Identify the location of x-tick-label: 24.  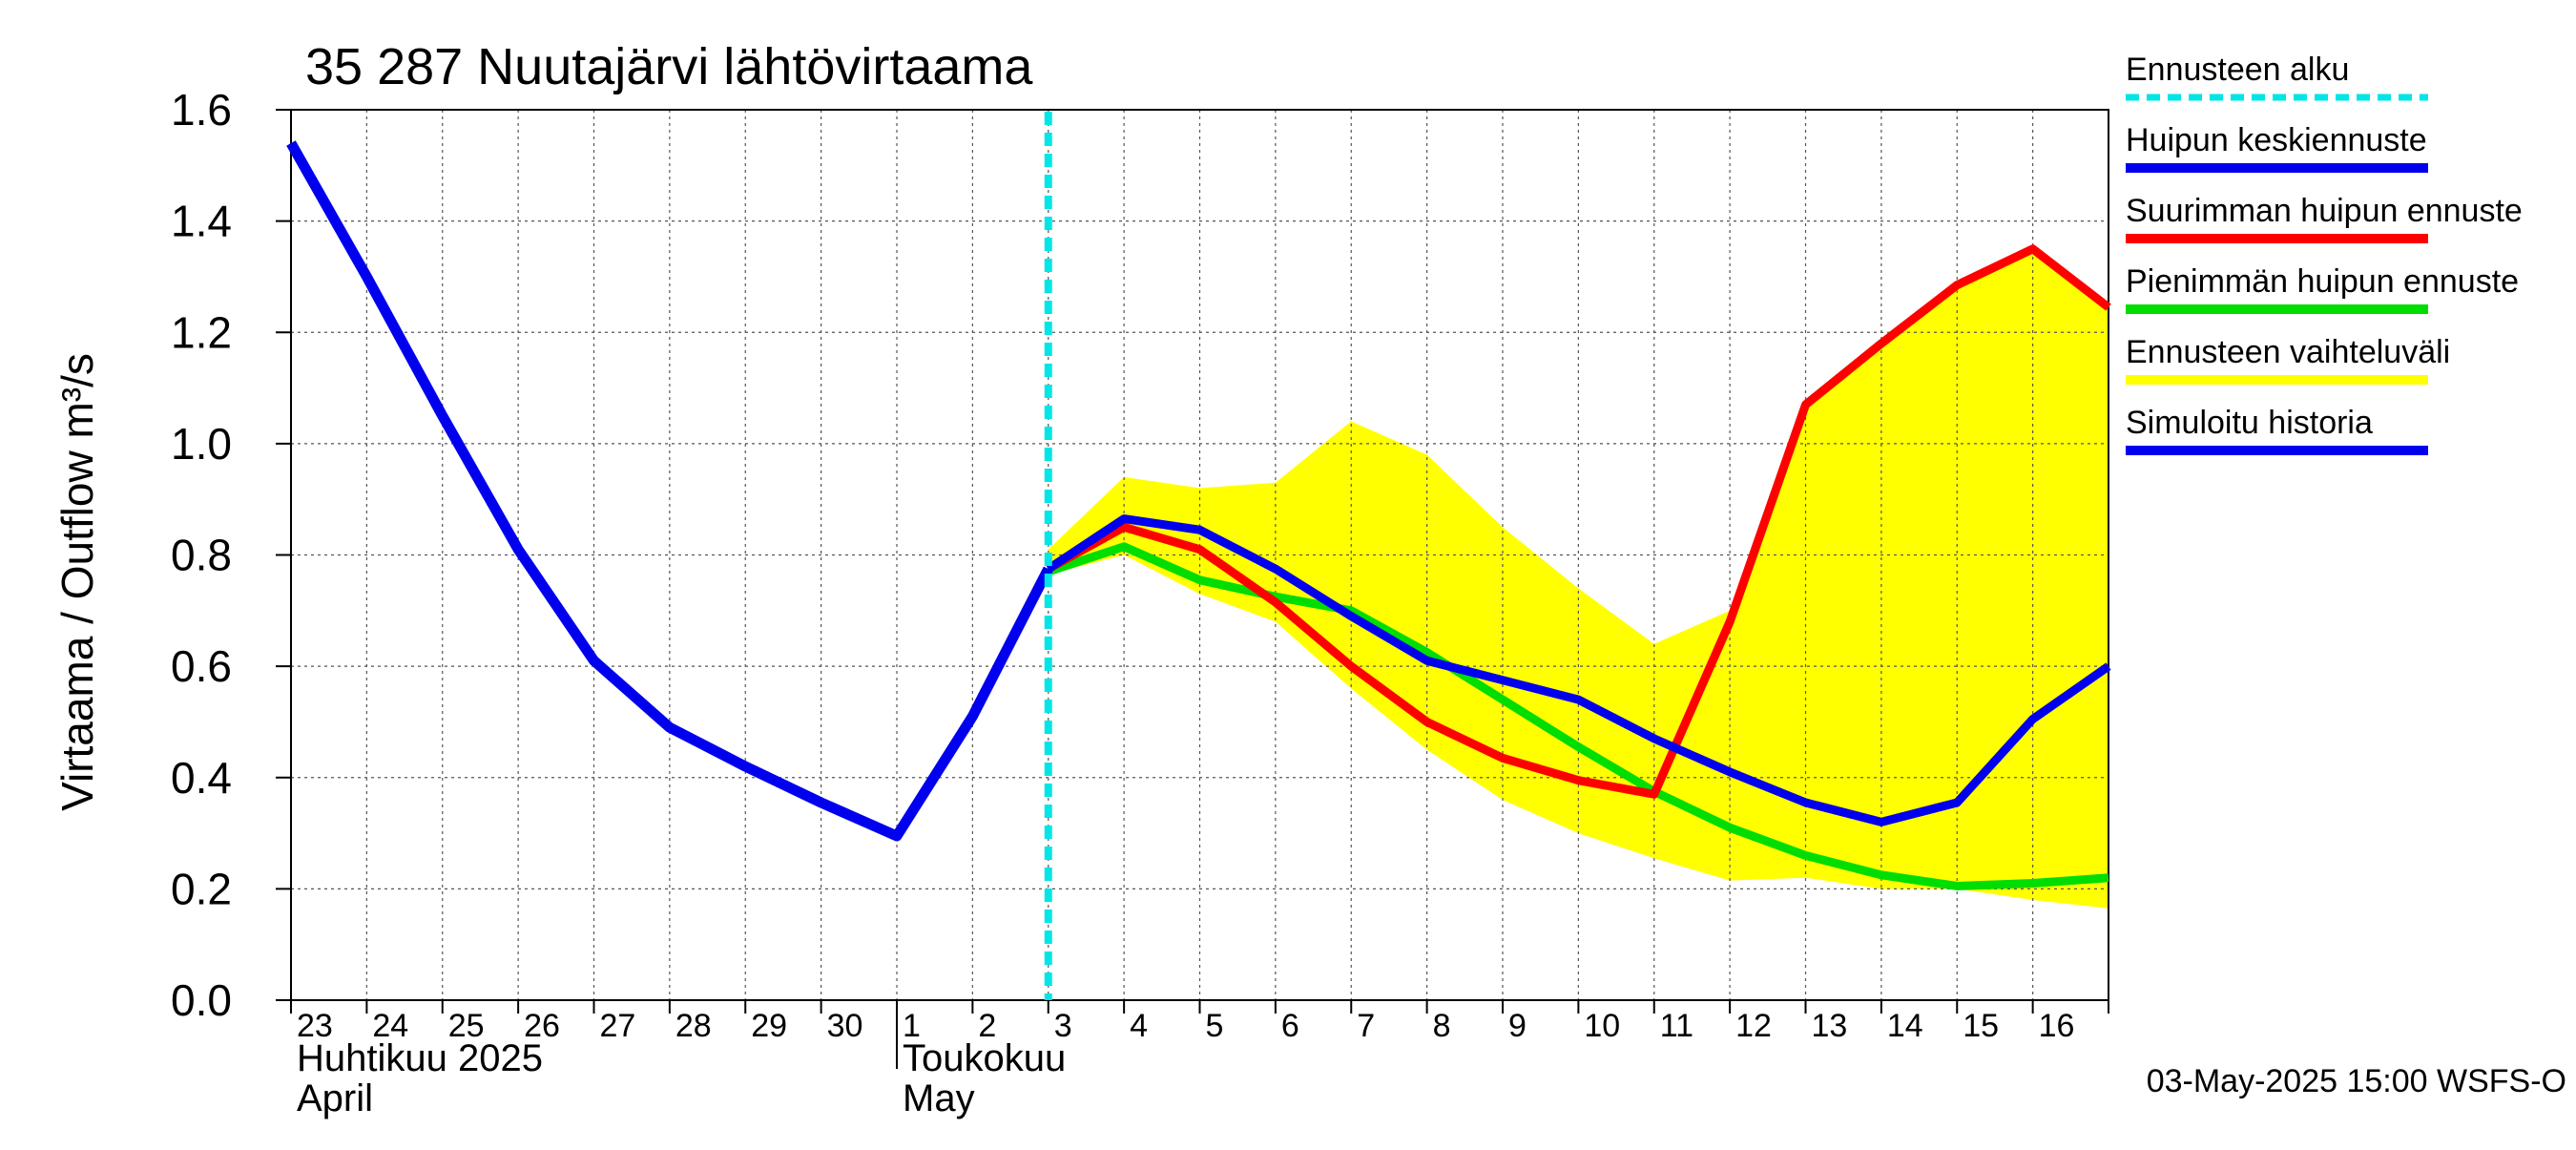
(390, 1026).